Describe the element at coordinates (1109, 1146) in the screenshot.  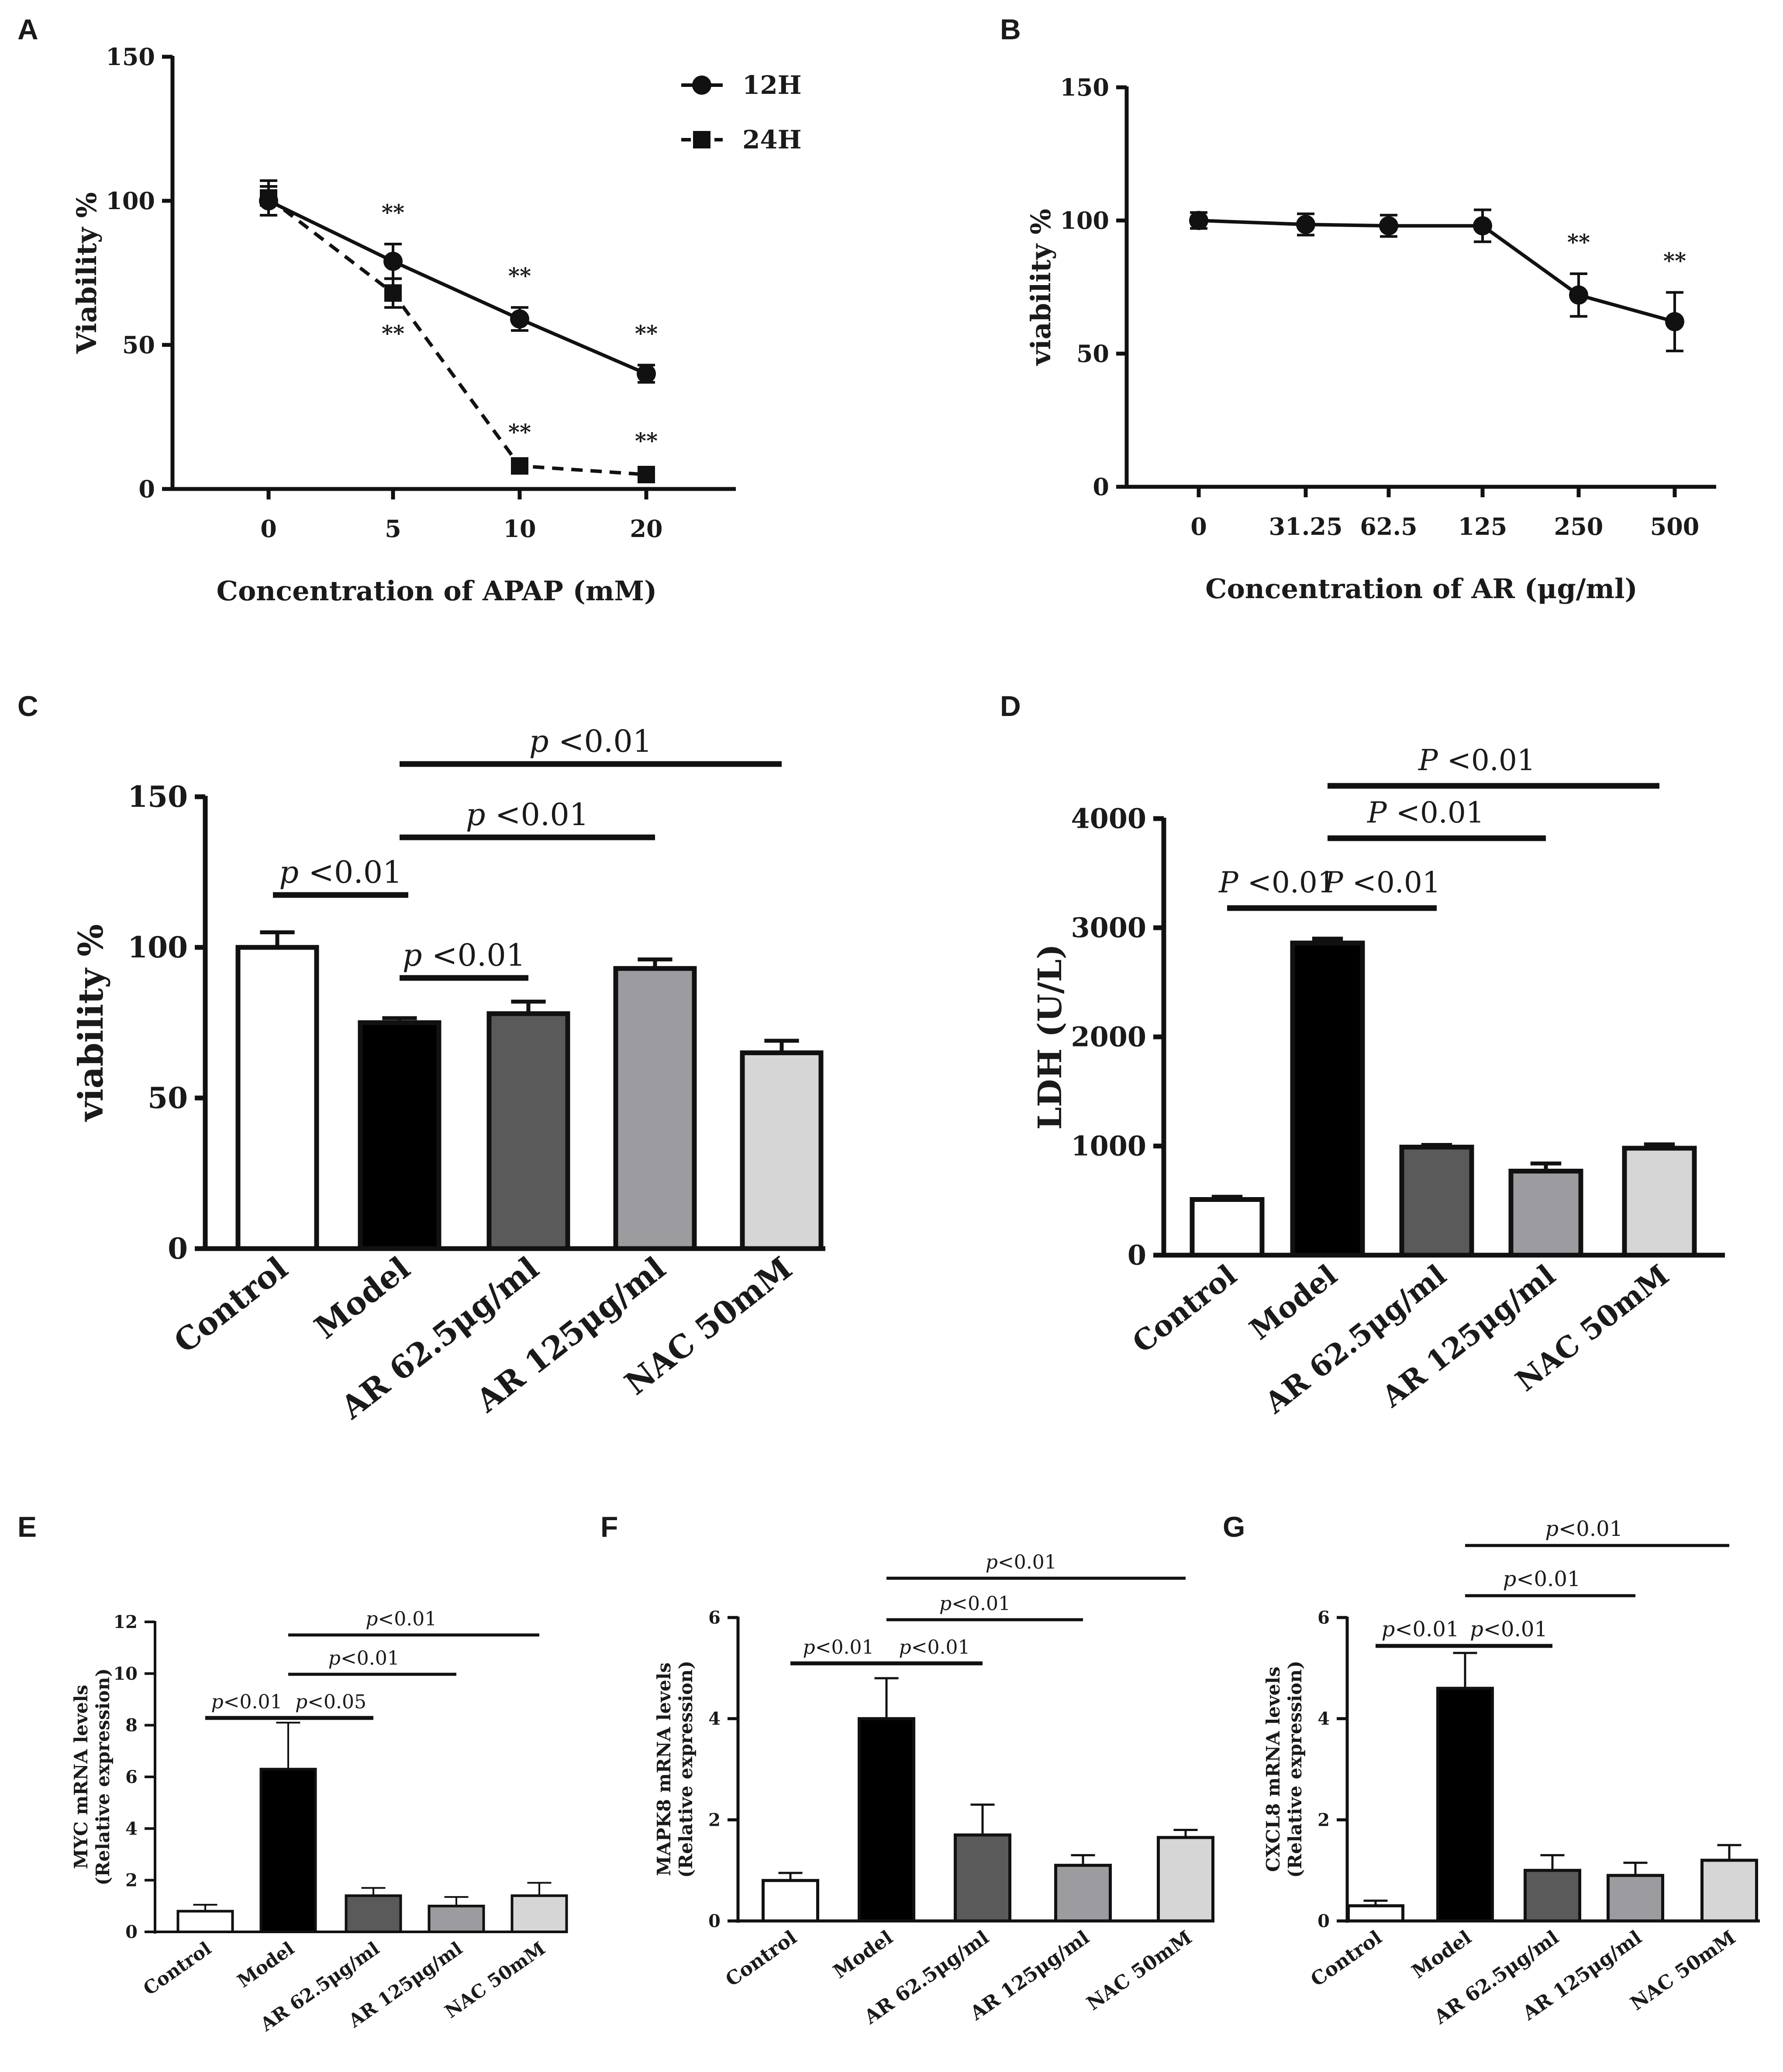
I see `D-y-tick-label: 1000` at that location.